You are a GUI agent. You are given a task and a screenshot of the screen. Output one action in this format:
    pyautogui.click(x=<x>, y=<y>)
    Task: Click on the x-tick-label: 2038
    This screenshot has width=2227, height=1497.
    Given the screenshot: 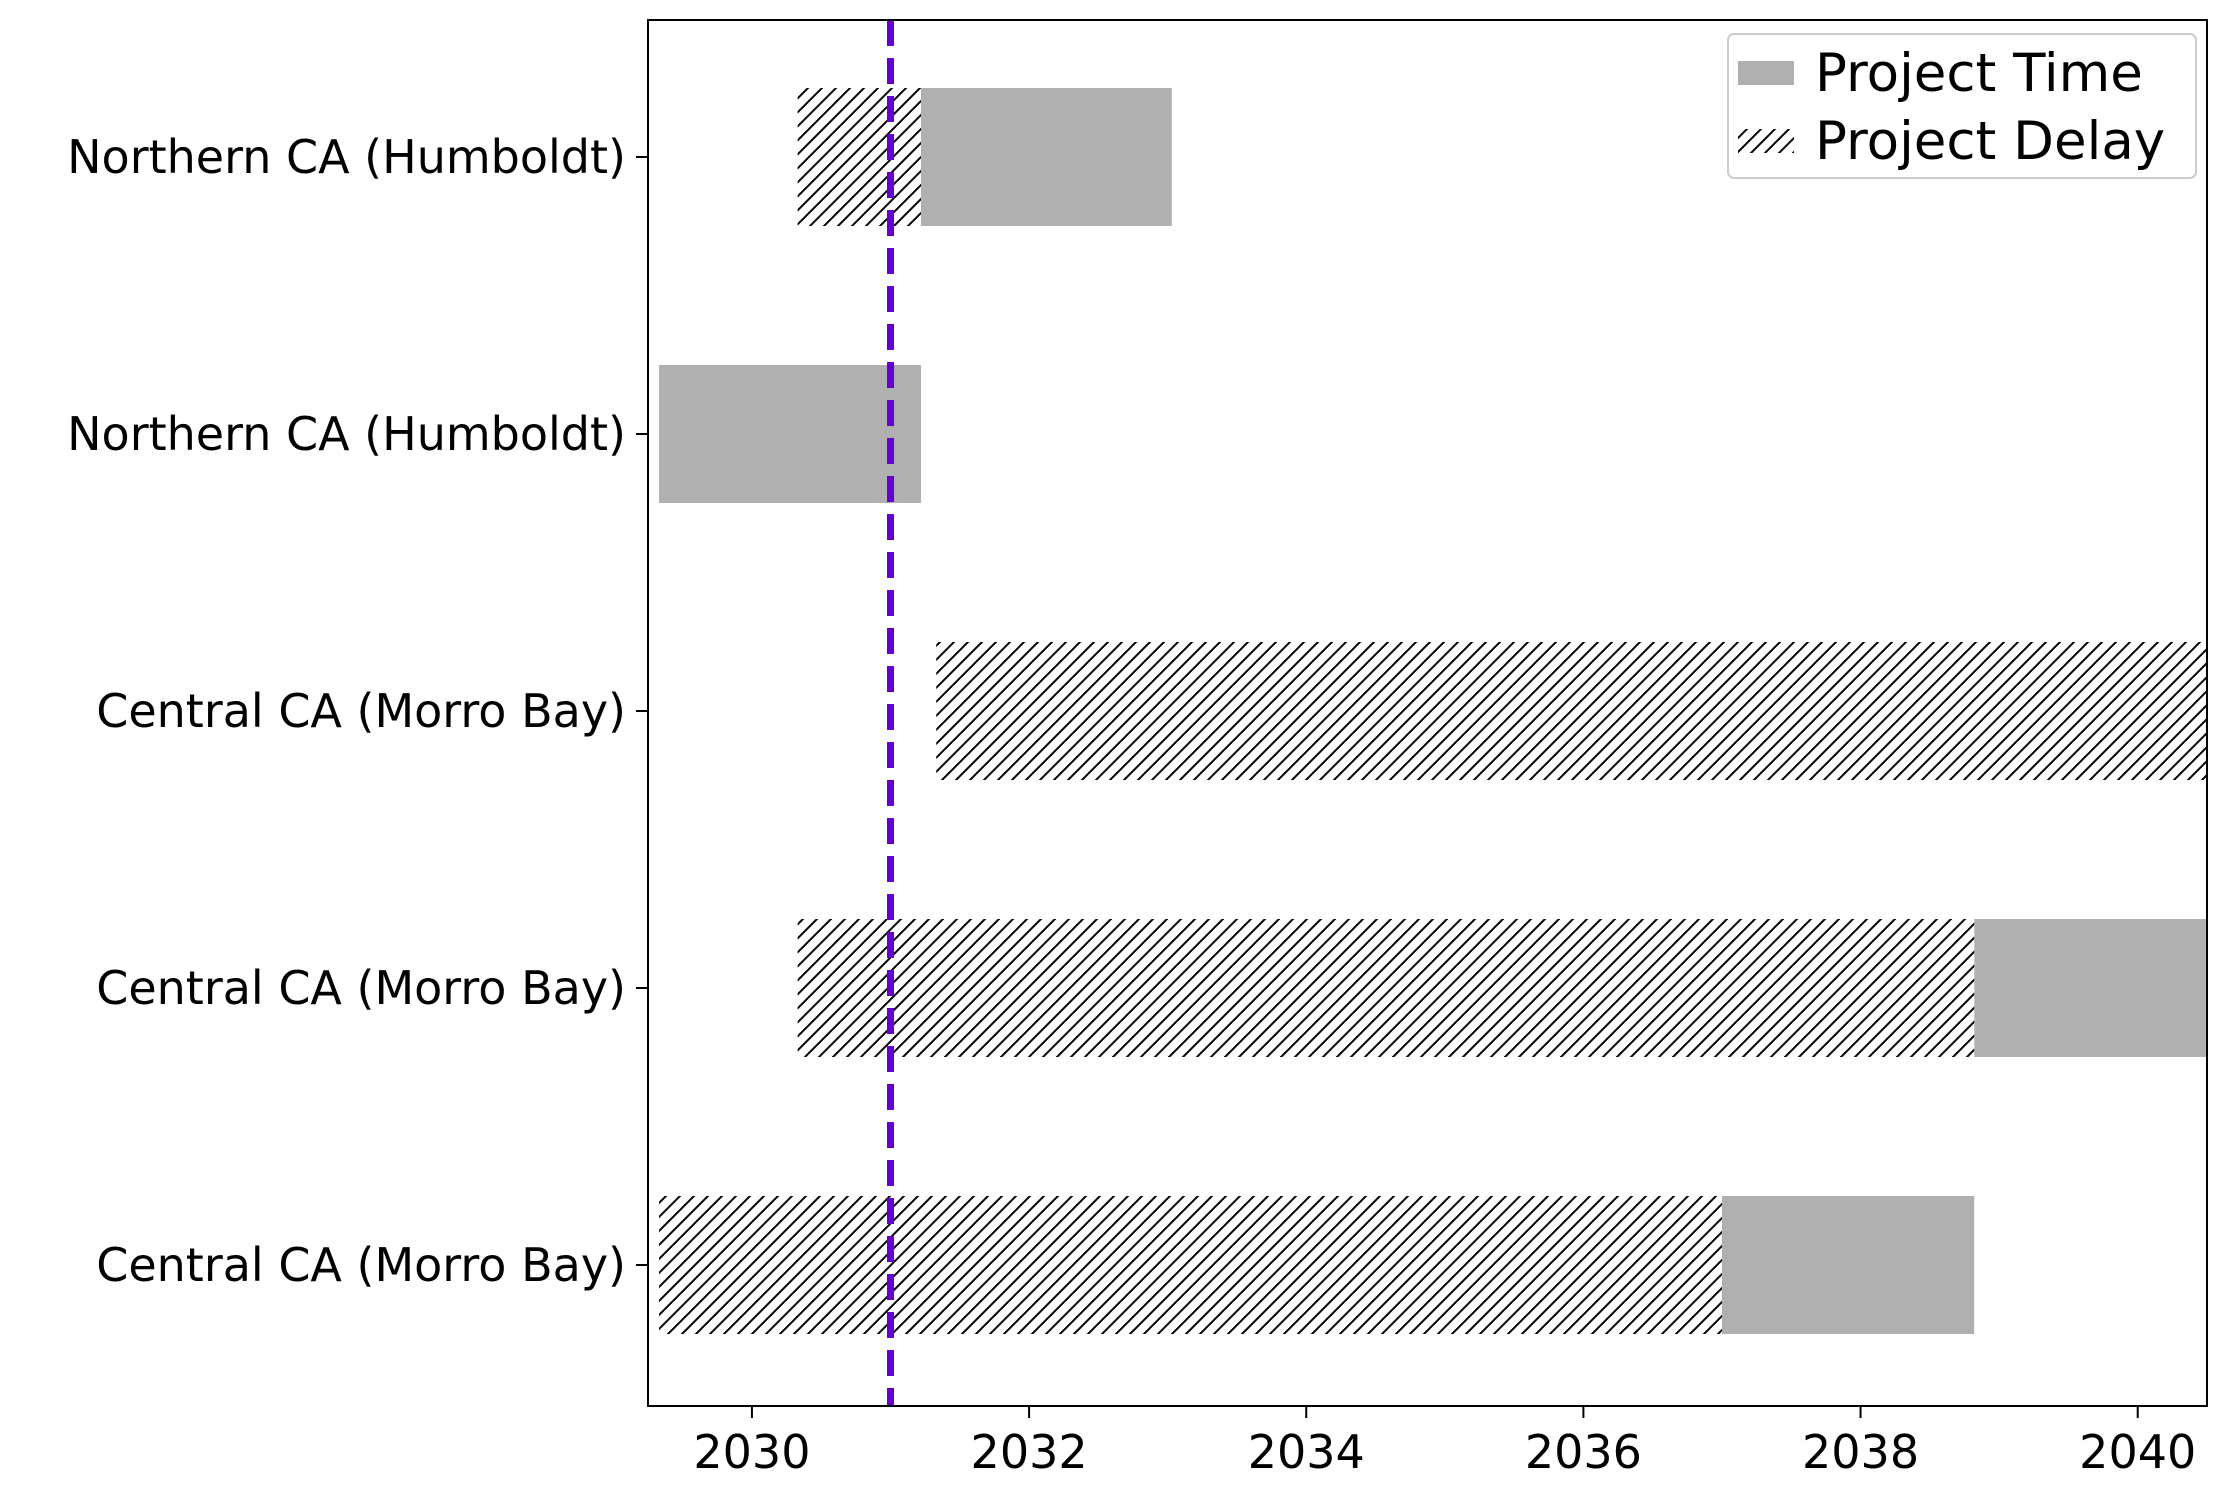 What is the action you would take?
    pyautogui.click(x=1860, y=1452)
    